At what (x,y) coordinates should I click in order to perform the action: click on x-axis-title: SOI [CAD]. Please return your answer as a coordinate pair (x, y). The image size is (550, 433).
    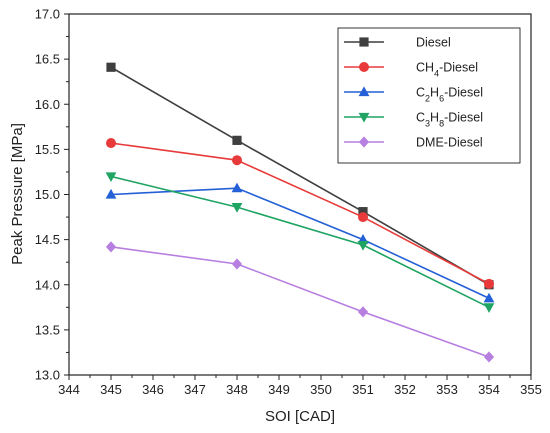
    Looking at the image, I should click on (300, 416).